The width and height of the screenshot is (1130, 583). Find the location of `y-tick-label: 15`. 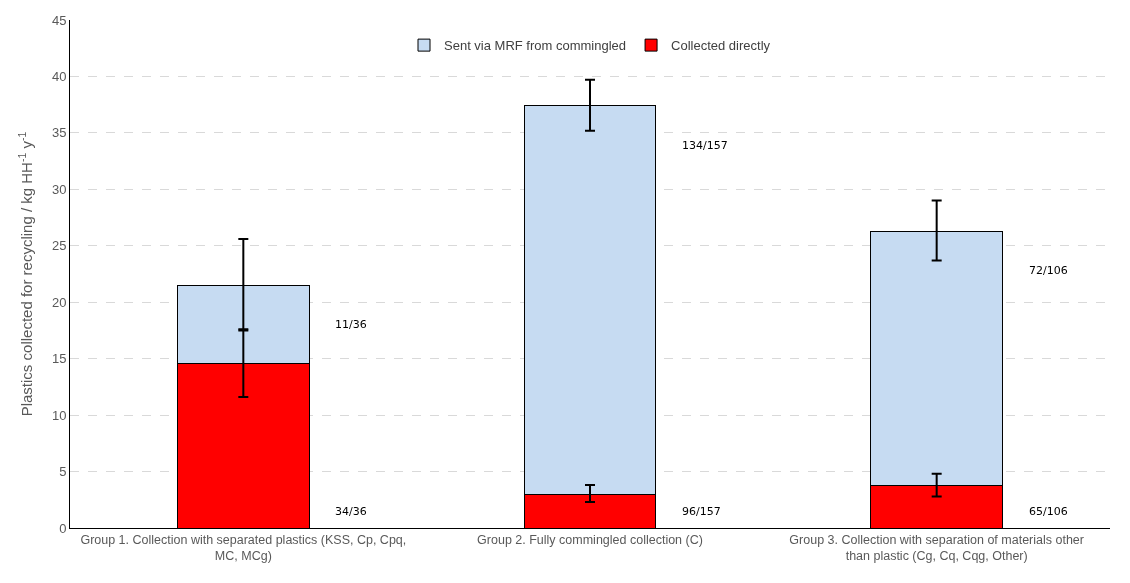

y-tick-label: 15 is located at coordinates (59, 359).